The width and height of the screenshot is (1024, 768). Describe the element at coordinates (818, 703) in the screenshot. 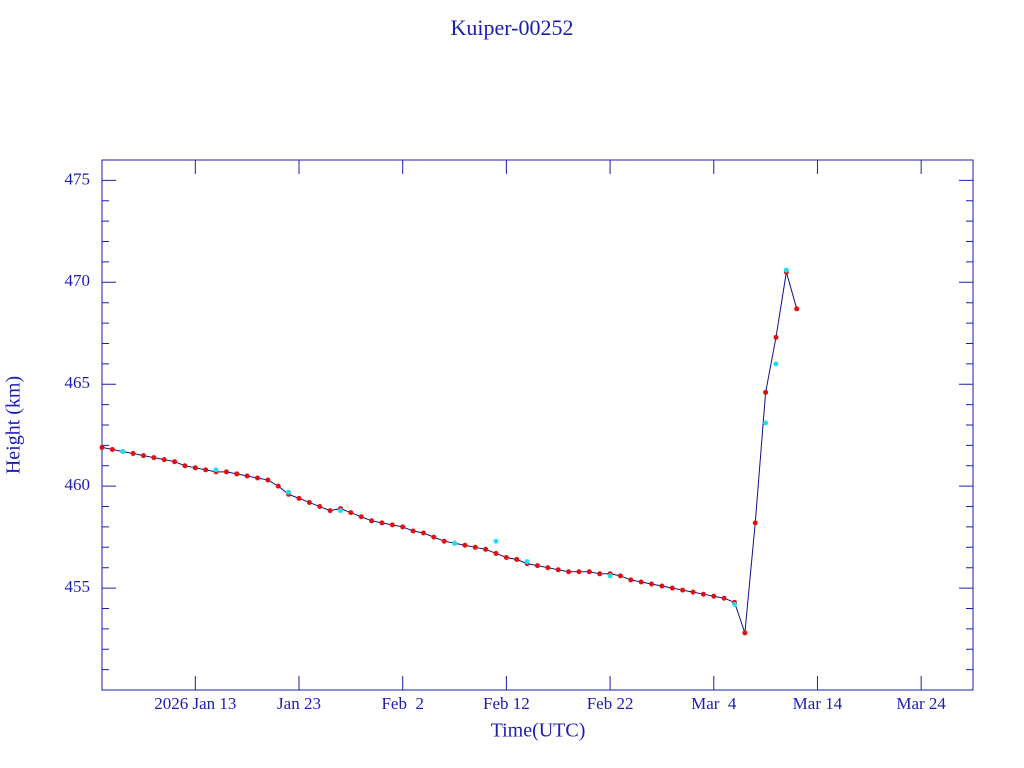

I see `x-tick-label: Mar 14` at that location.